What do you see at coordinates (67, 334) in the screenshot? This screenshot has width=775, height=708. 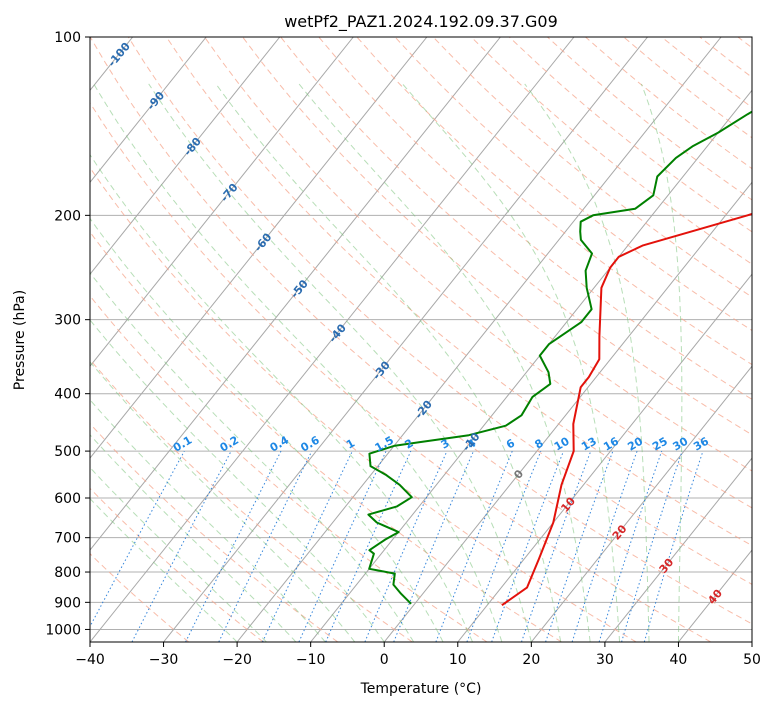 I see `y-axis: 100 200 300 400 500 600 700 800 900 1000` at bounding box center [67, 334].